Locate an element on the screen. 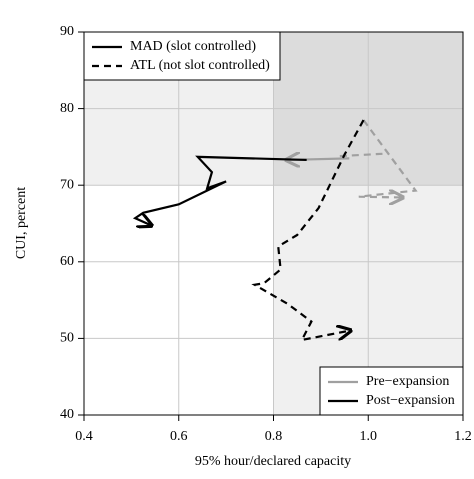  y-tick-label: 70 is located at coordinates (67, 184).